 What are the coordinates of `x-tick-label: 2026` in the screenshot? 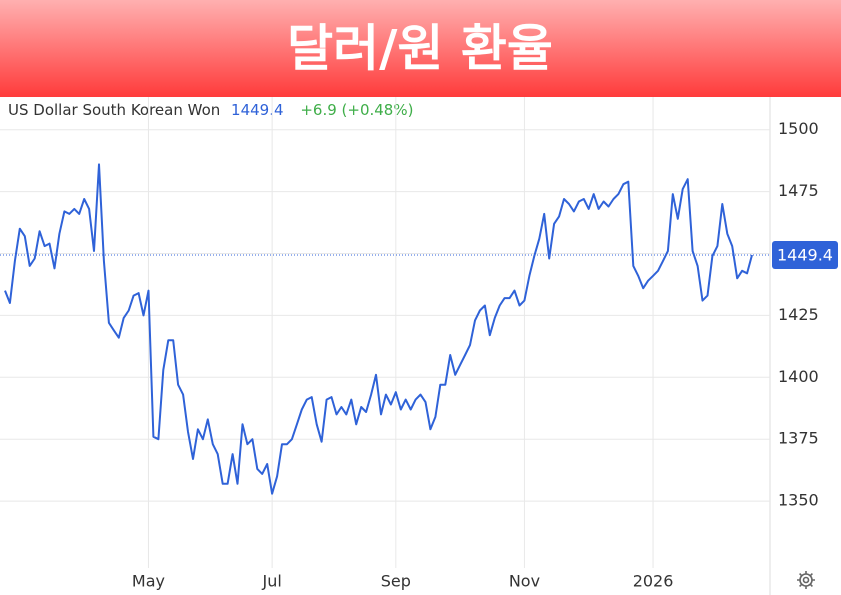 It's located at (653, 581).